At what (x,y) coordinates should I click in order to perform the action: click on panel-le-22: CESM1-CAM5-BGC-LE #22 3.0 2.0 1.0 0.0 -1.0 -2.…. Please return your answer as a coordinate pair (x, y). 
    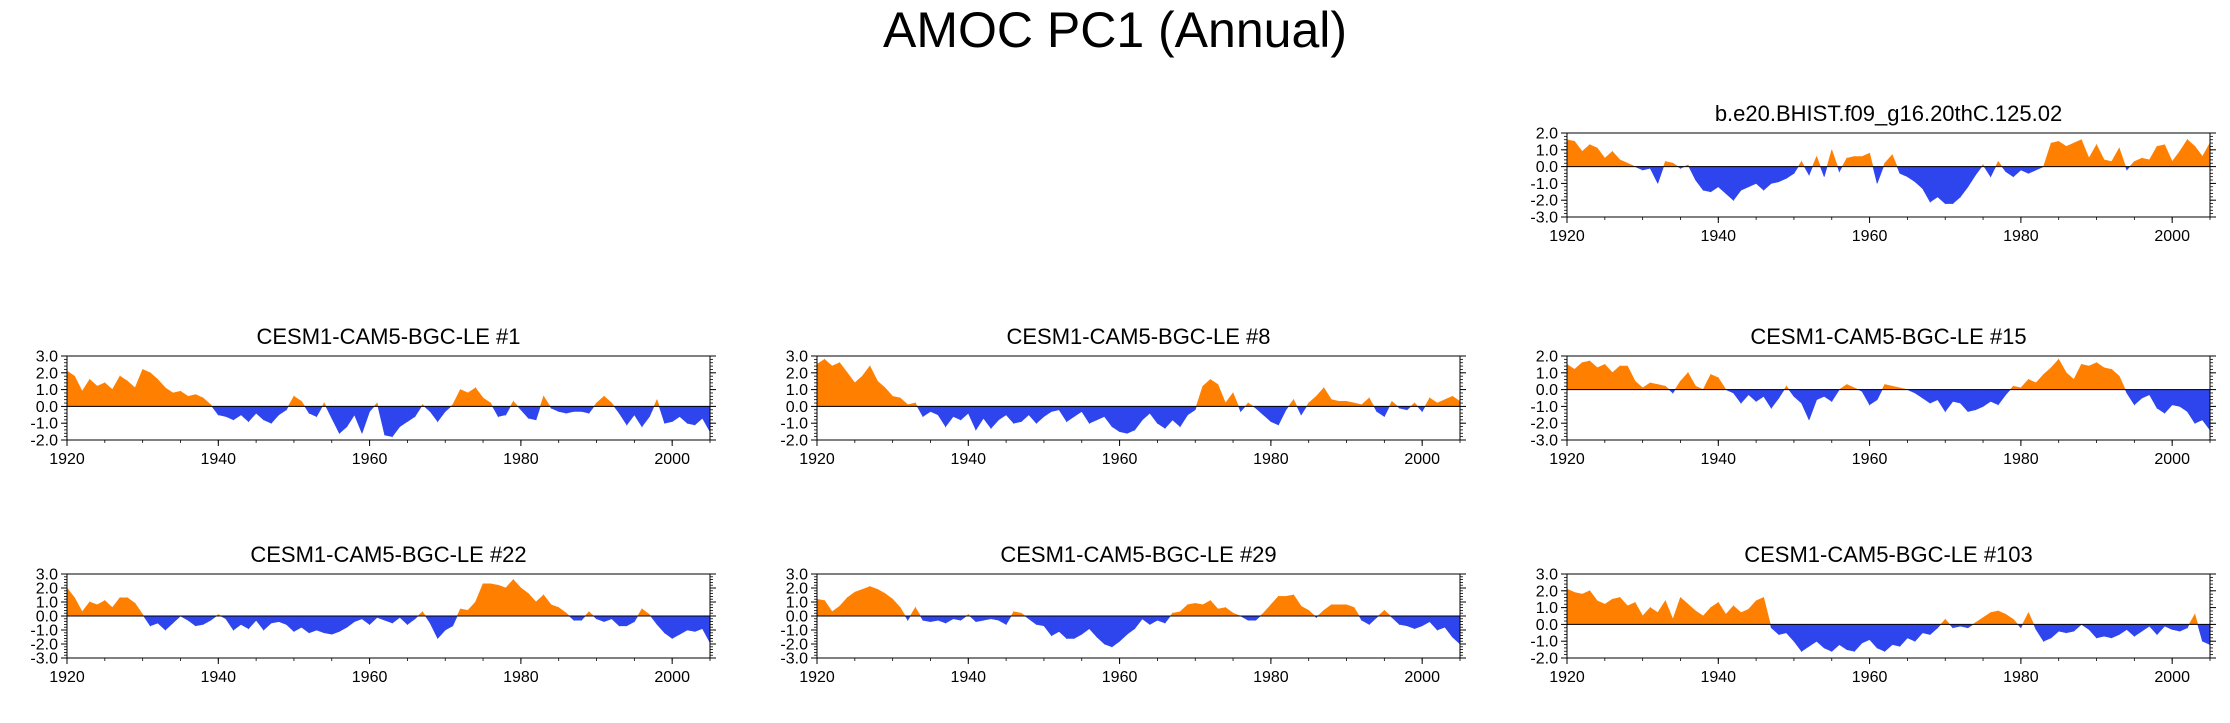
    Looking at the image, I should click on (360, 623).